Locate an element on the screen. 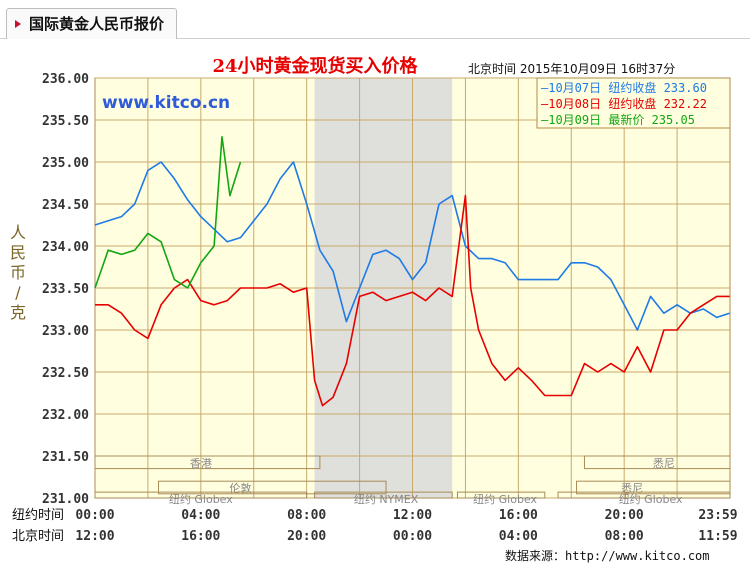  y-tick-label: 234.50 is located at coordinates (65, 205).